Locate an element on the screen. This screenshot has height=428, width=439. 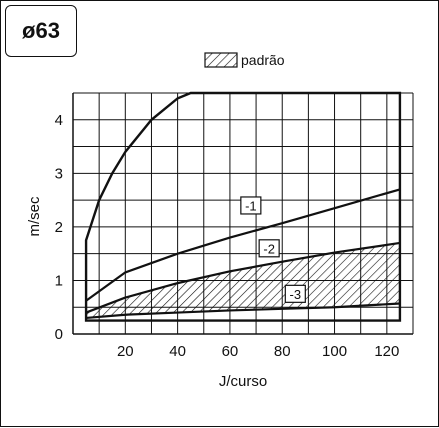
y-tick-label: 2 is located at coordinates (59, 227).